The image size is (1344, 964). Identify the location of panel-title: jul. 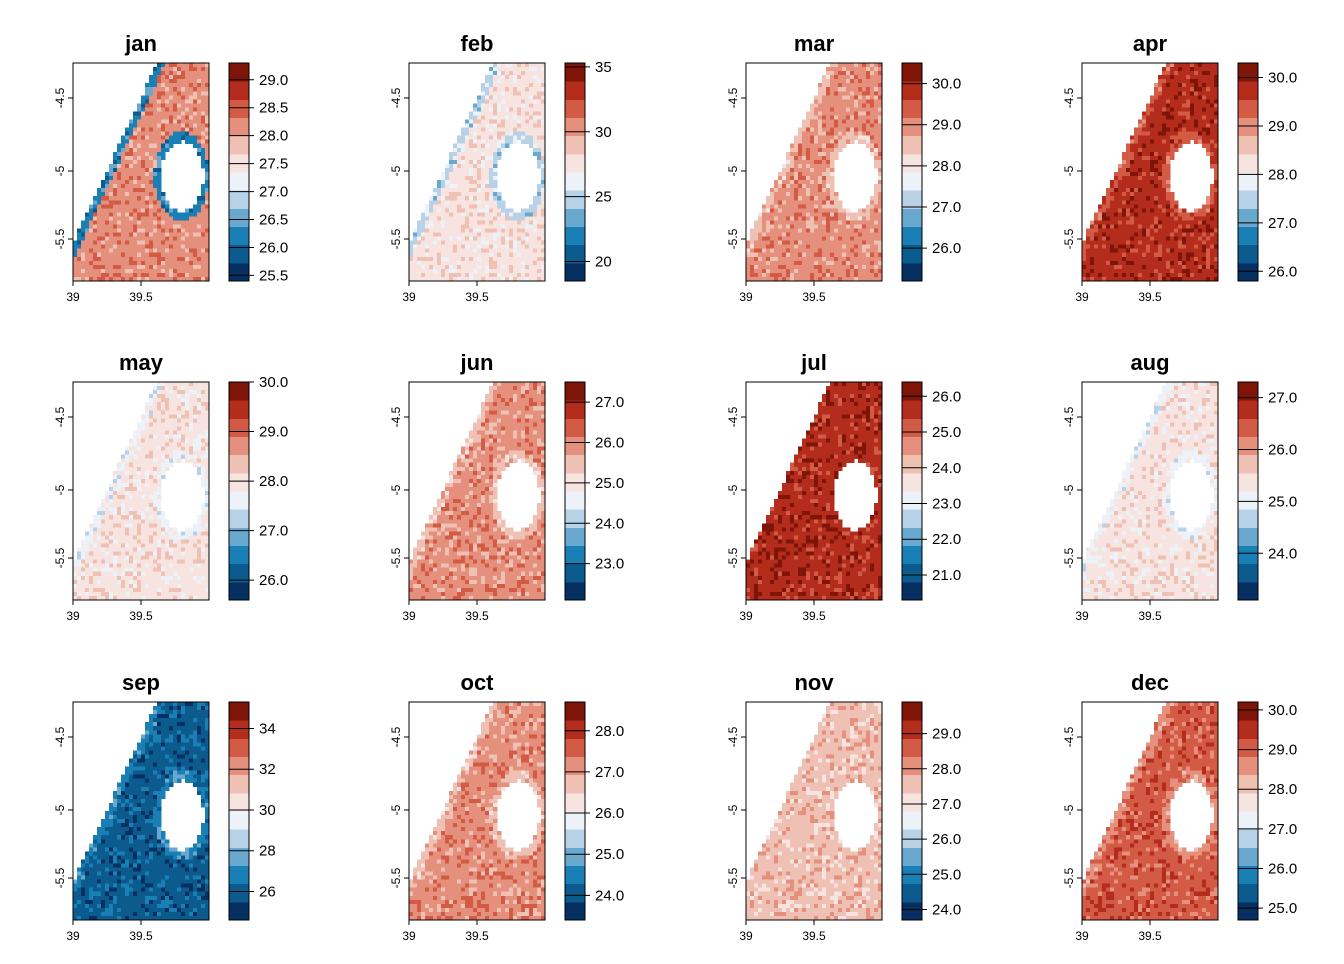
(813, 362).